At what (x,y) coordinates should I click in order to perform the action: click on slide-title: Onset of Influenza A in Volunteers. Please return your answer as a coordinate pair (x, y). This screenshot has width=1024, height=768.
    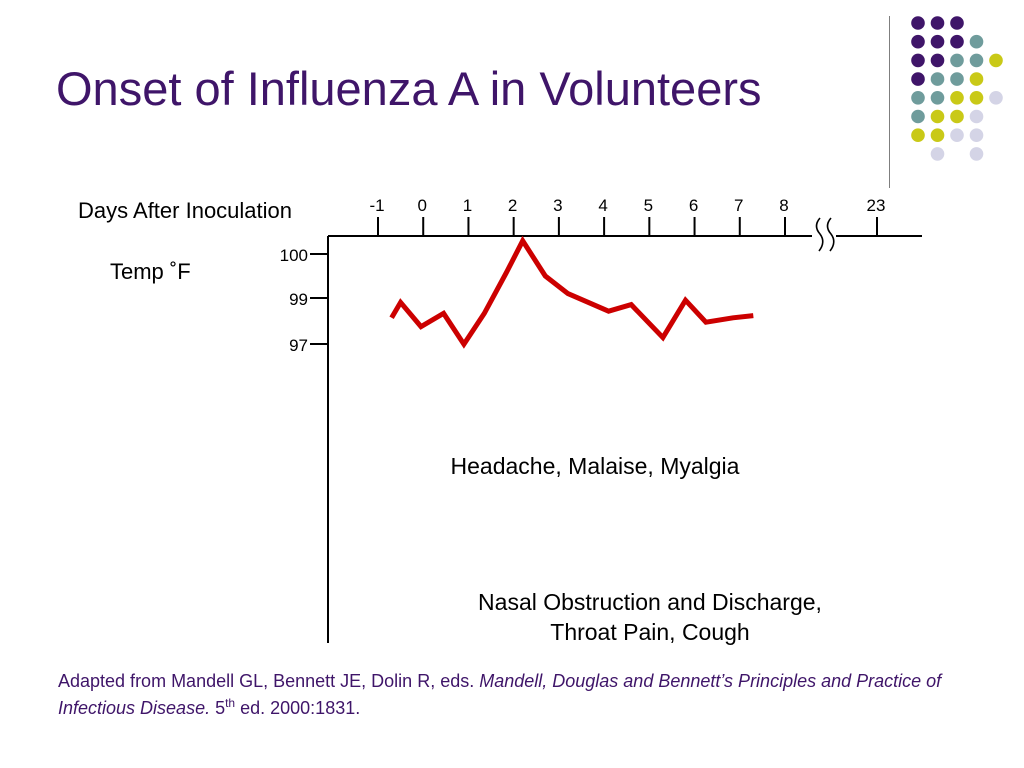
    Looking at the image, I should click on (409, 88).